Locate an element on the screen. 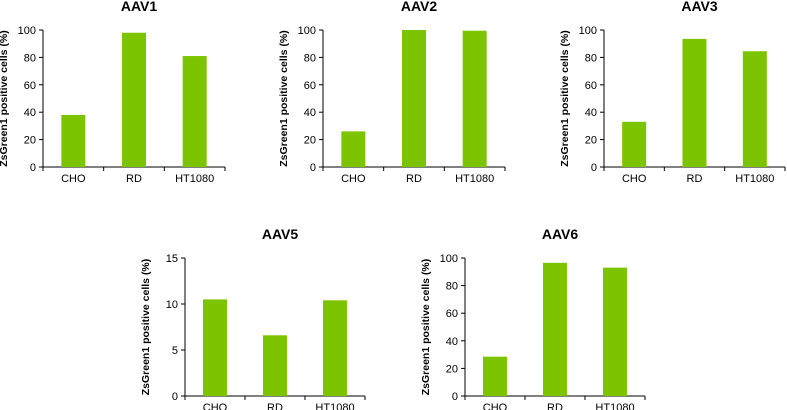  chart-title: AAV3 is located at coordinates (699, 7).